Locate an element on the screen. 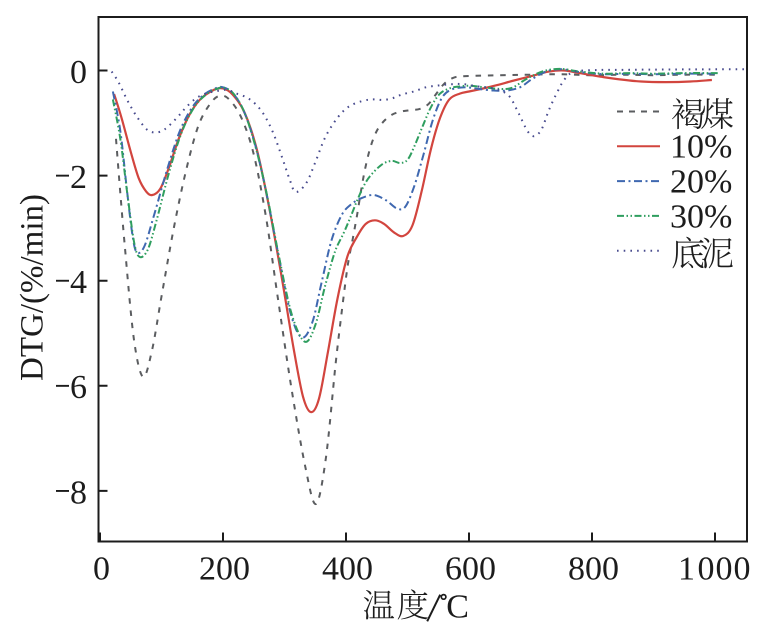 Image resolution: width=769 pixels, height=632 pixels. svg-text: 800 is located at coordinates (593, 569).